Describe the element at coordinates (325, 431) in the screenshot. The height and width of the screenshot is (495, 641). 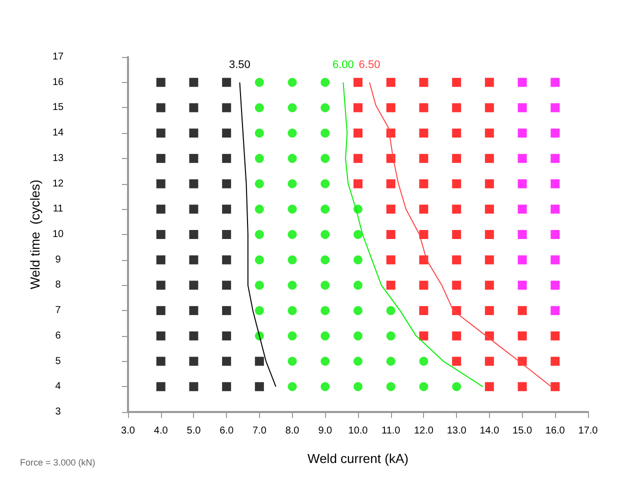
I see `x-tick-label: 9.0` at that location.